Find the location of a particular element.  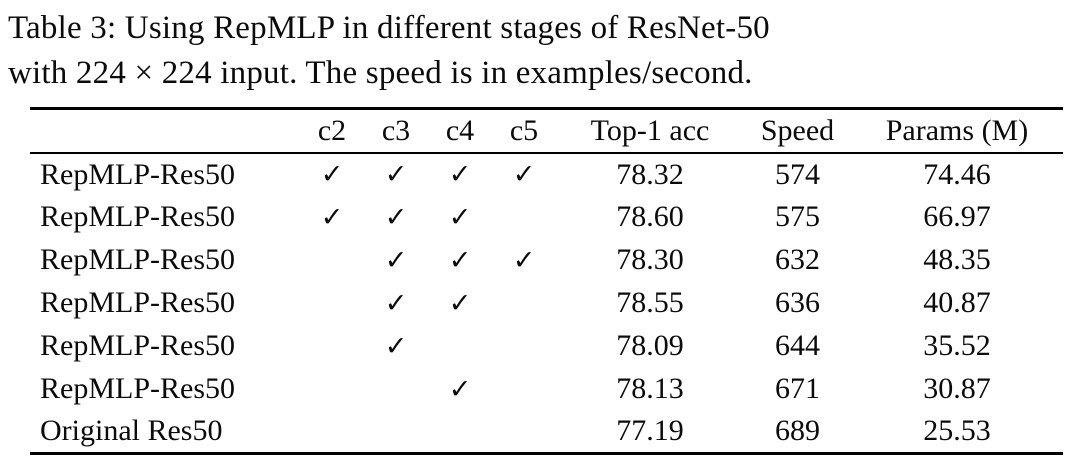

header-c2: c2 is located at coordinates (332, 131).